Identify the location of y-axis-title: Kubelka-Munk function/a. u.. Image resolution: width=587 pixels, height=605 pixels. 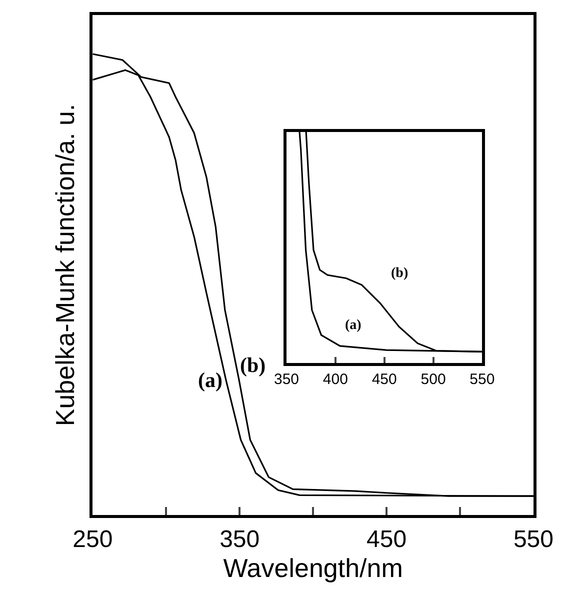
(65, 265).